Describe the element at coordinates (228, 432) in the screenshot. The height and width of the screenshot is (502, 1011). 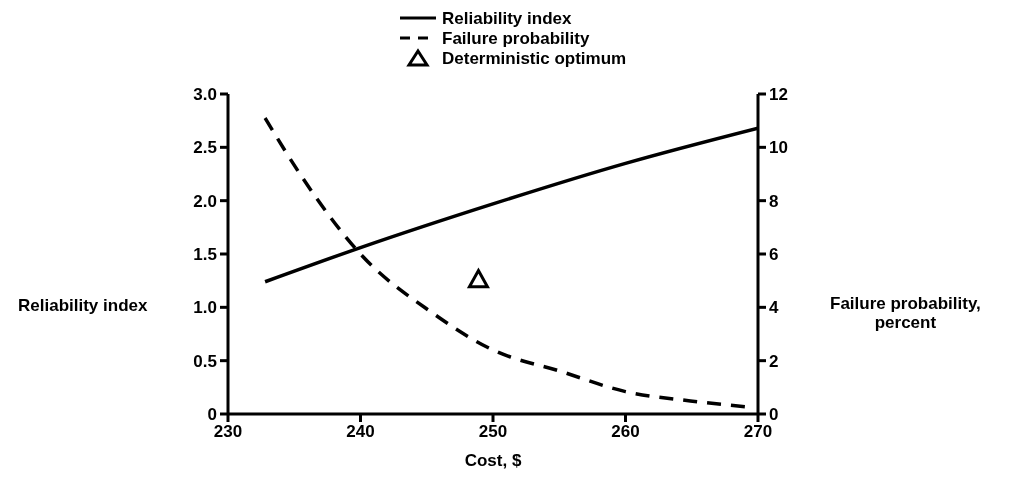
I see `x-tick-label: 230` at that location.